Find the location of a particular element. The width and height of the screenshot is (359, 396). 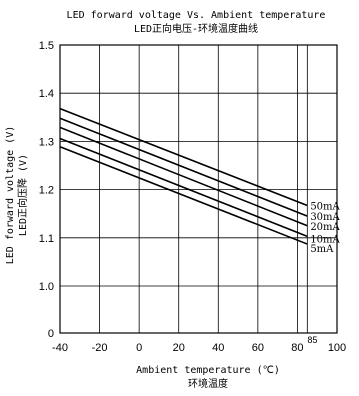

x-tick-label: 80 is located at coordinates (297, 348).